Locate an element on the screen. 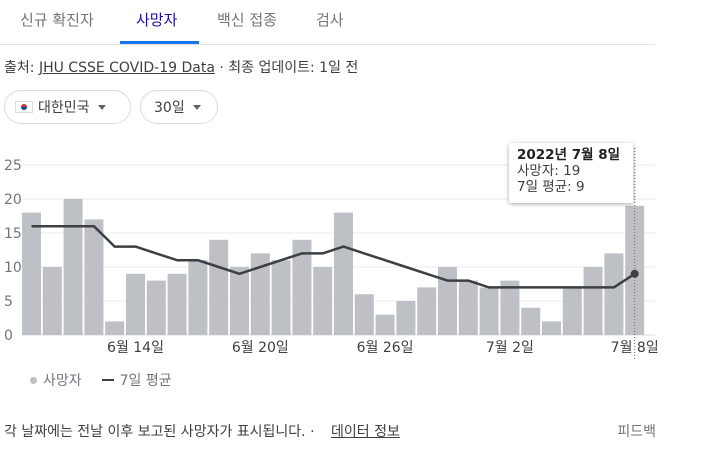  x-tick-label: 6월 26일 is located at coordinates (385, 348).